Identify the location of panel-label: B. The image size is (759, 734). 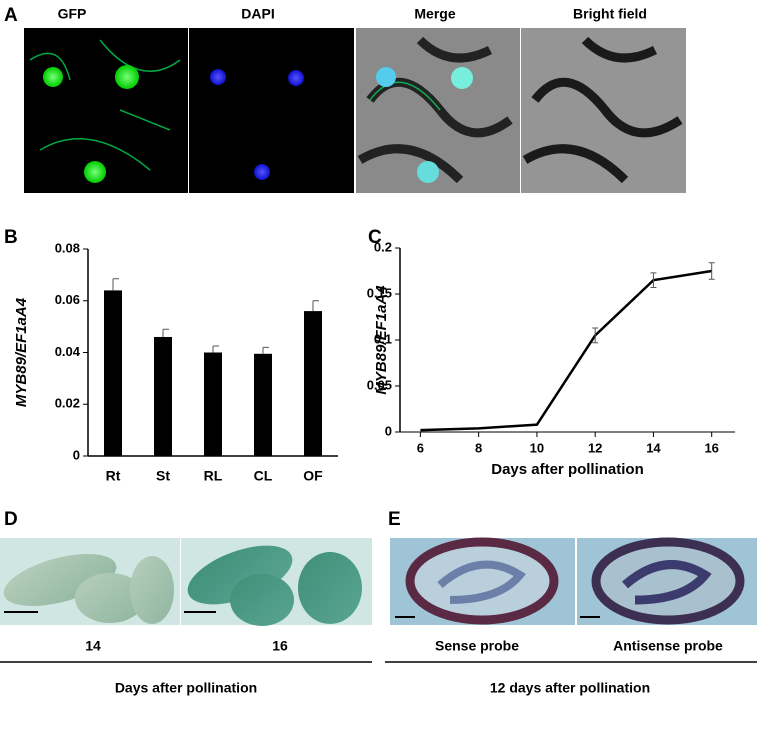
(11, 237).